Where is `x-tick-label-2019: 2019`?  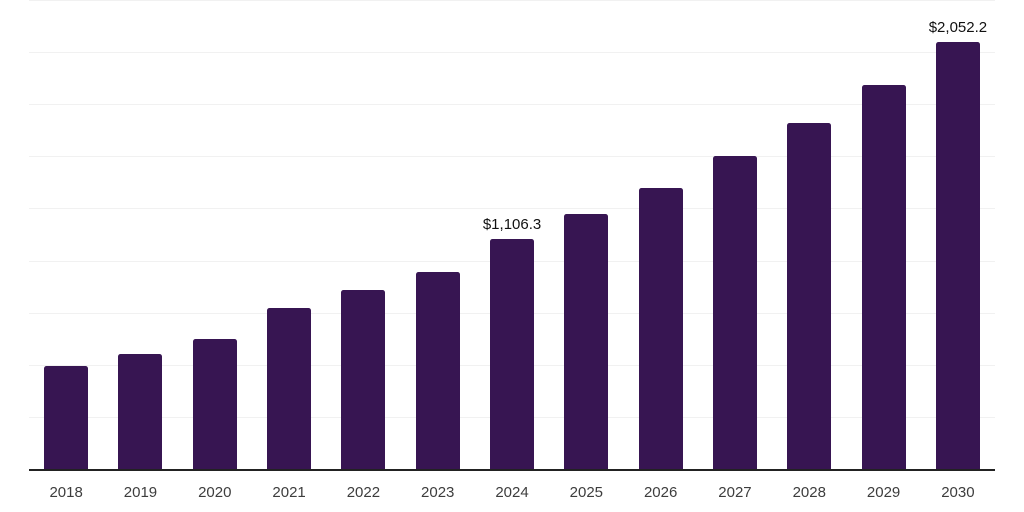 x-tick-label-2019: 2019 is located at coordinates (140, 492).